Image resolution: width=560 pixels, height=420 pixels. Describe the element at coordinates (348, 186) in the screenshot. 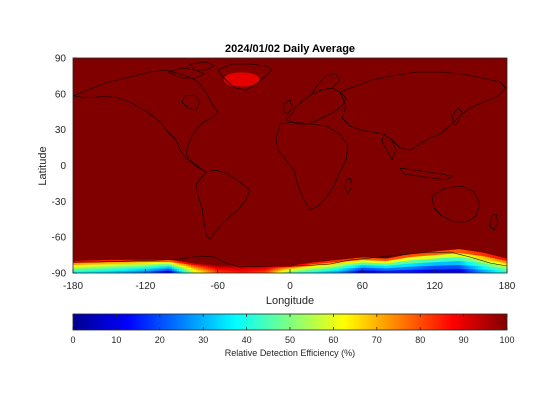

I see `coastline-madagascar` at that location.